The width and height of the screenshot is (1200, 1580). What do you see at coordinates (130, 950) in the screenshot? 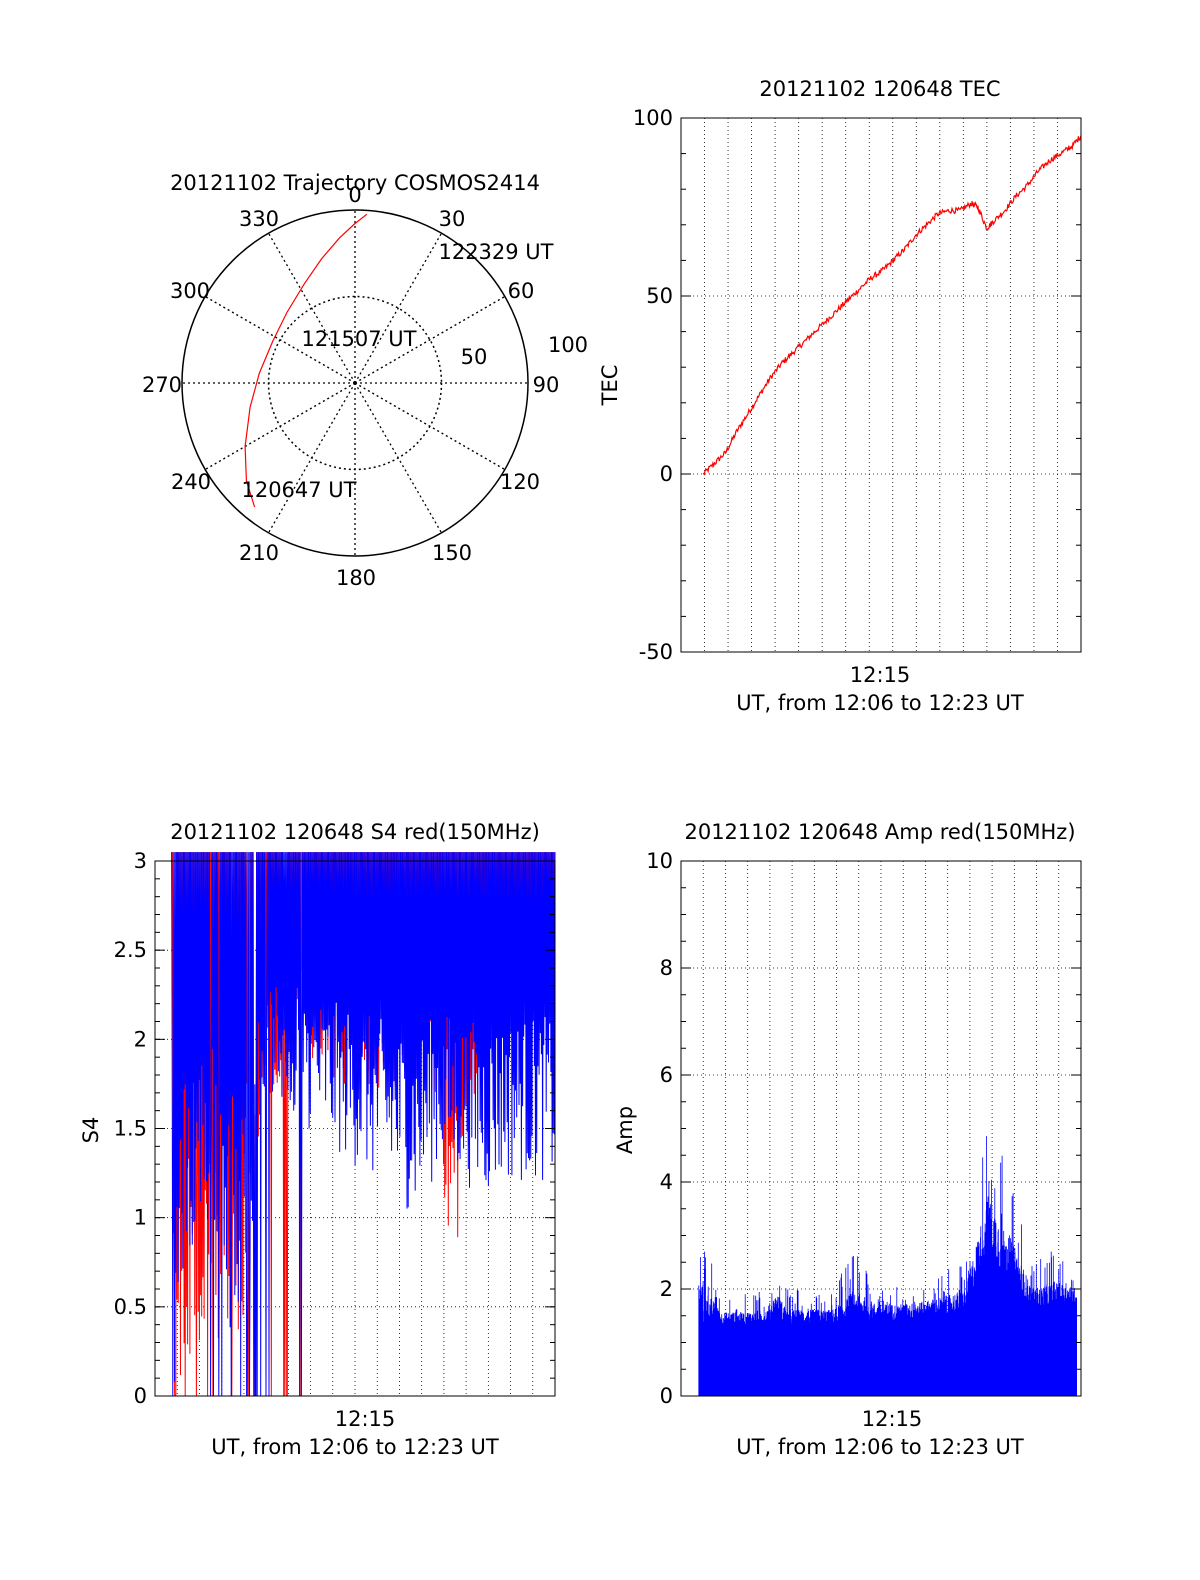
I see `y-tick-label: 2.5` at bounding box center [130, 950].